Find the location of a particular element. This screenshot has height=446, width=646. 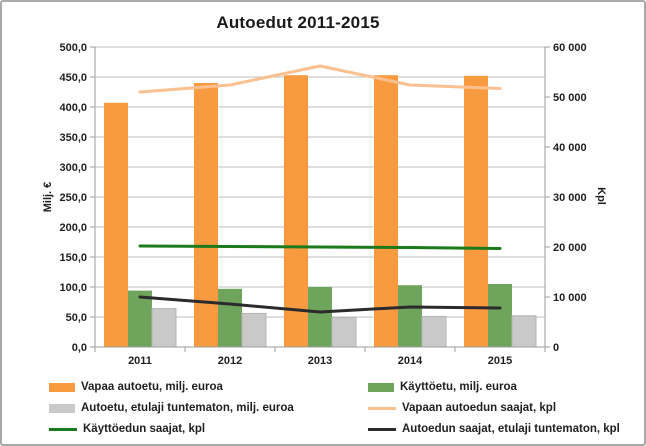

right-tick-label: 60 000 is located at coordinates (570, 48).